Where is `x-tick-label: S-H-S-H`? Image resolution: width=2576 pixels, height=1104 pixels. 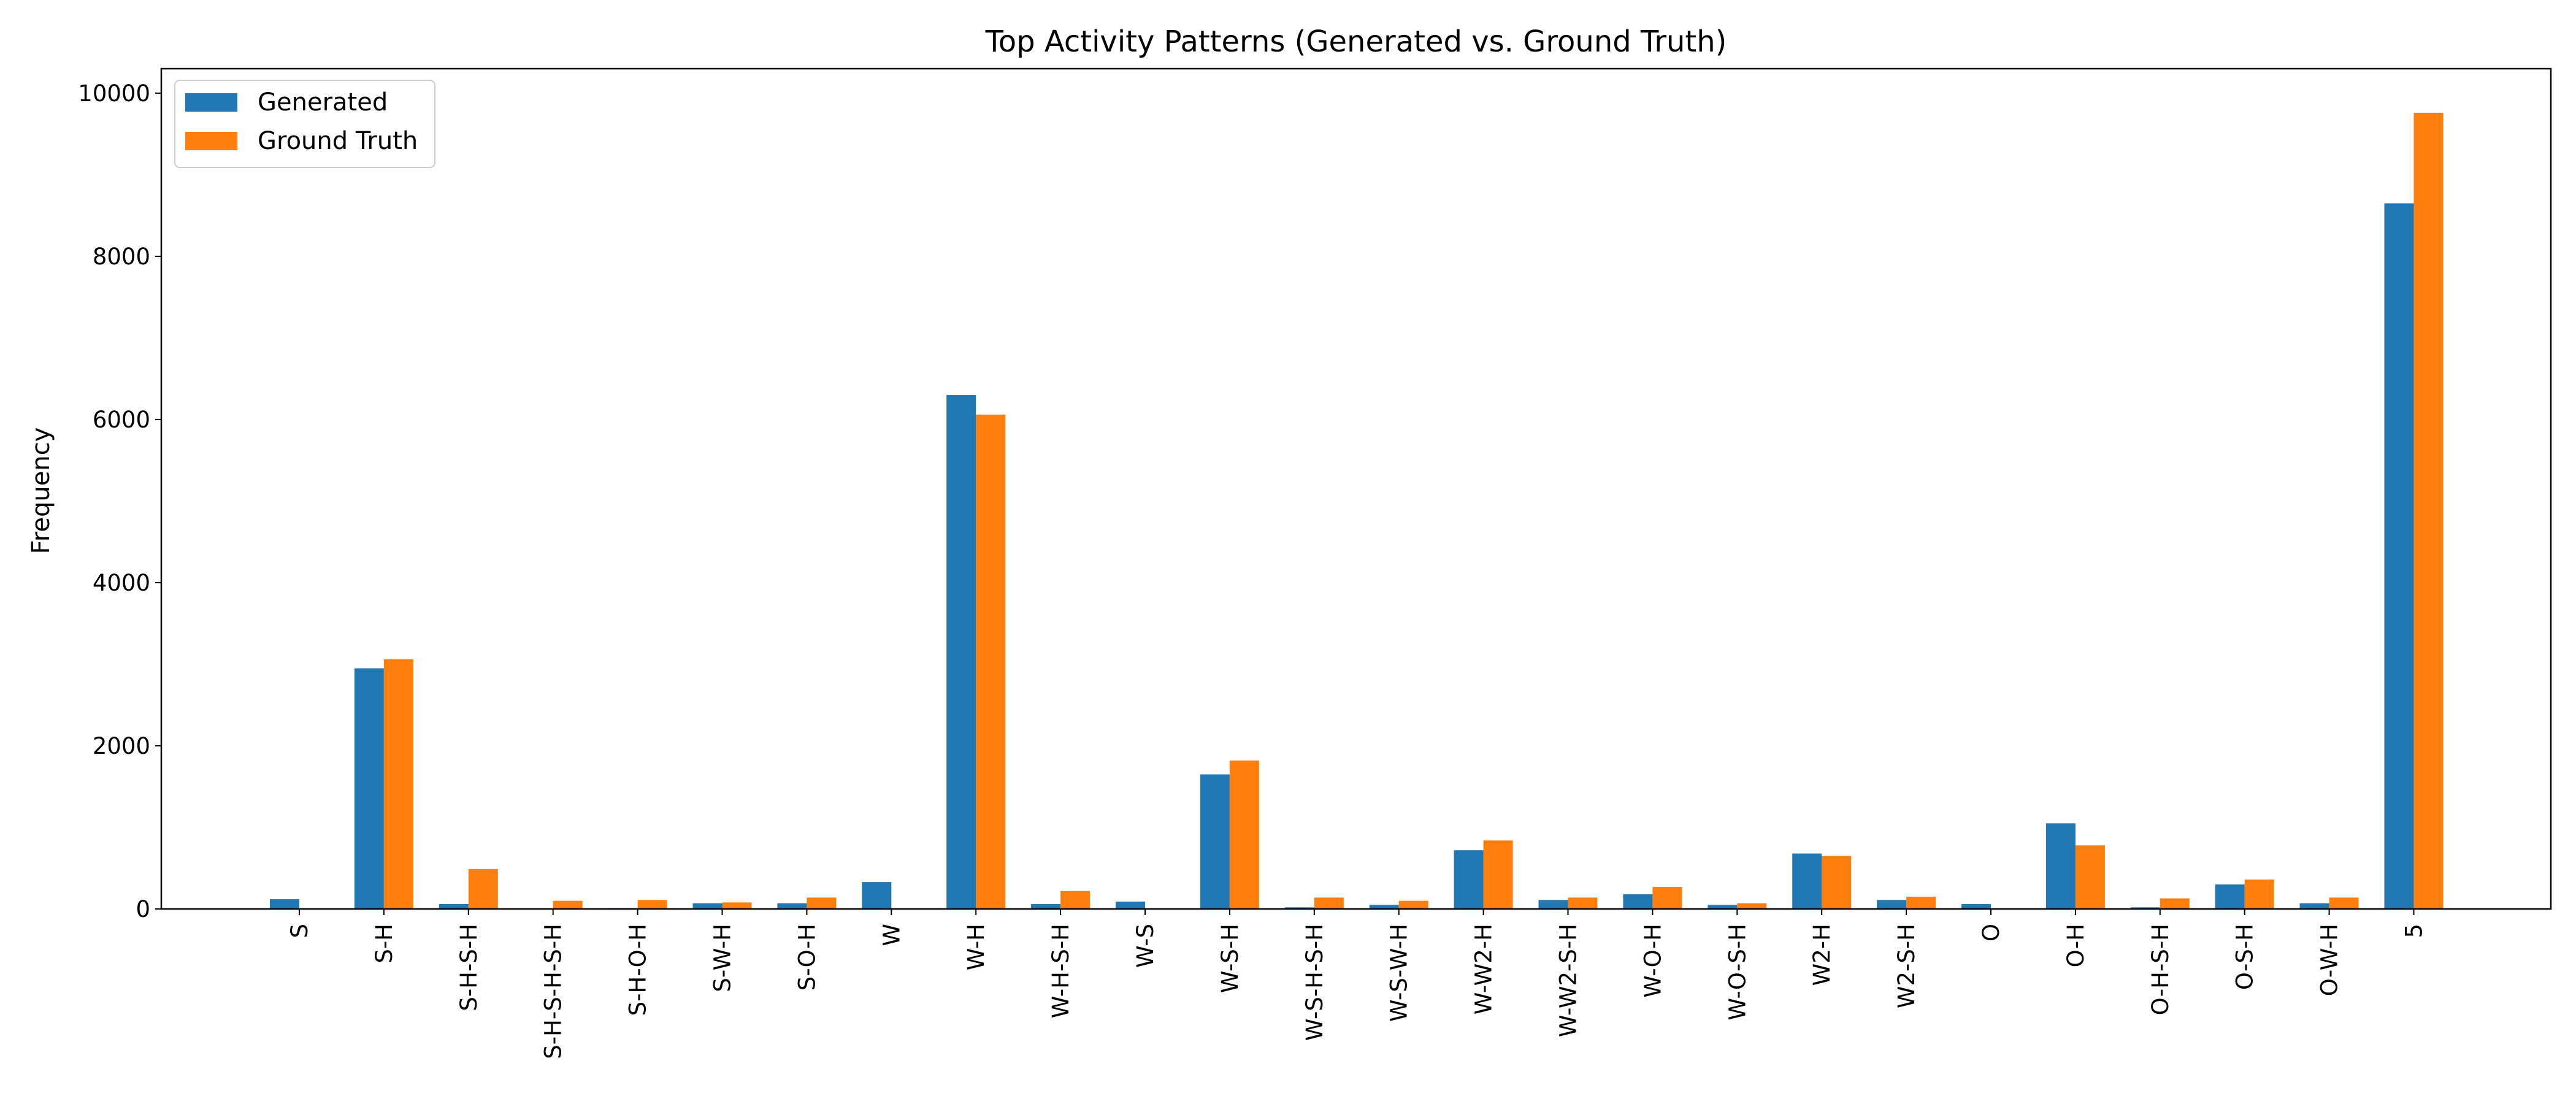
x-tick-label: S-H-S-H is located at coordinates (469, 967).